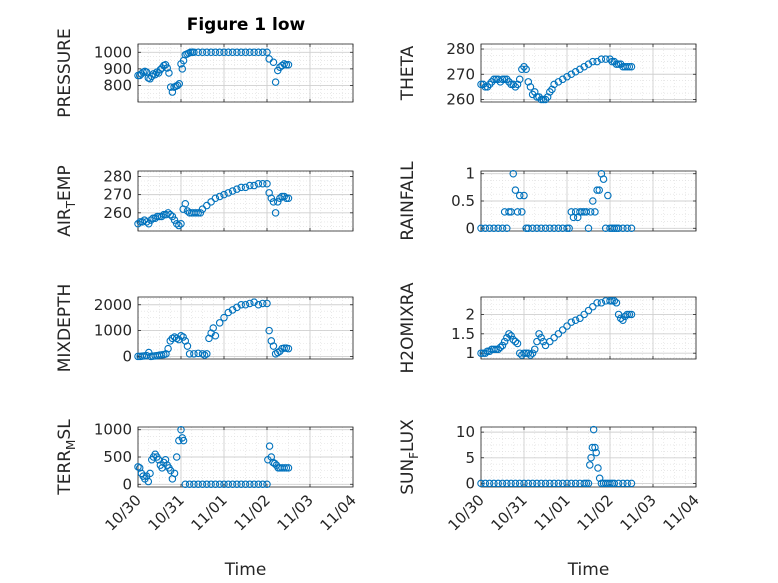 The image size is (778, 583). What do you see at coordinates (252, 512) in the screenshot?
I see `x-tick-label: 11/02` at bounding box center [252, 512].